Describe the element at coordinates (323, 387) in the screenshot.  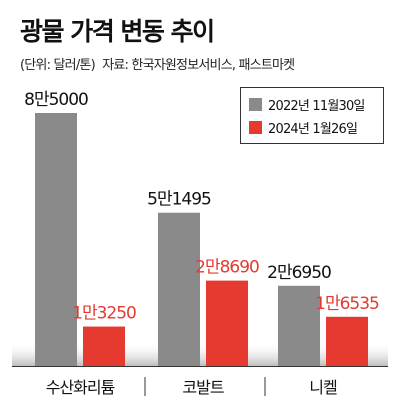
I see `category-label-2: 니켈` at that location.